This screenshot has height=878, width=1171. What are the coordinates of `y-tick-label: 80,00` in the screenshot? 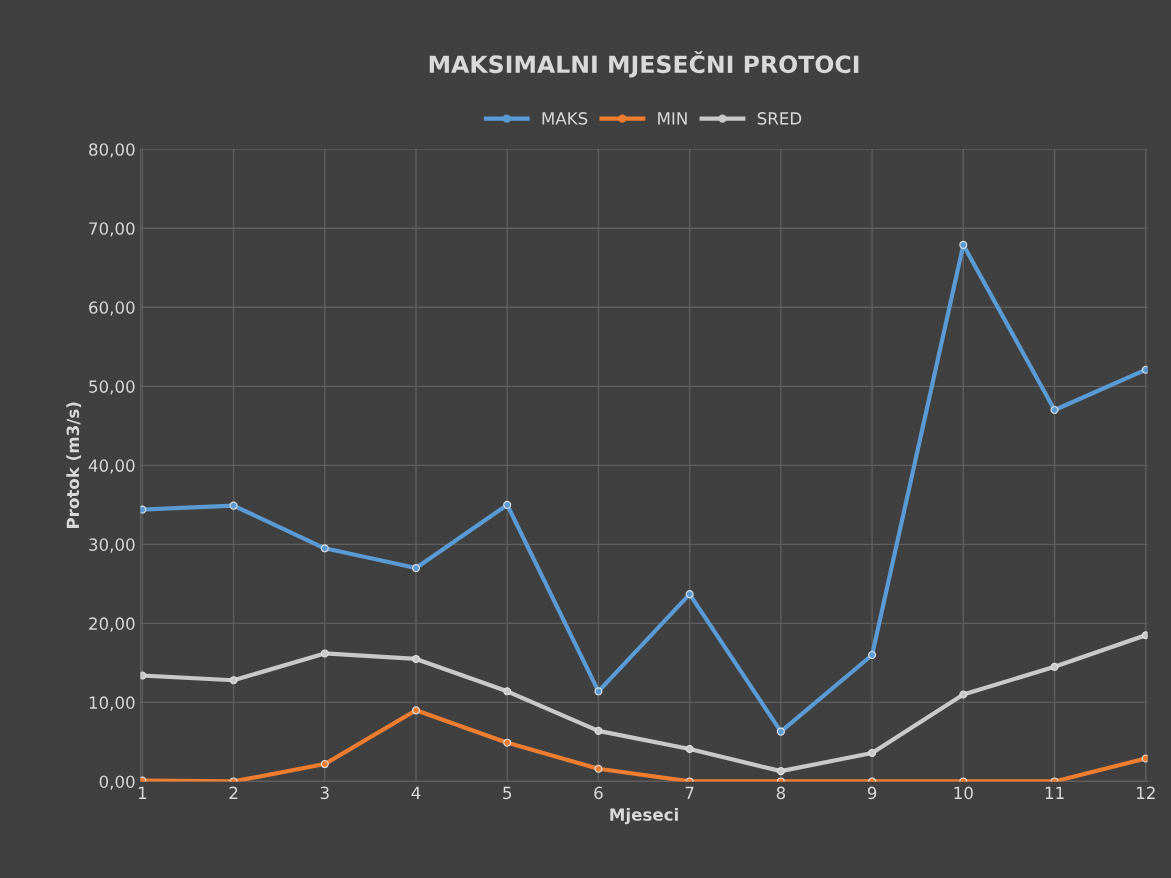 It's located at (112, 150).